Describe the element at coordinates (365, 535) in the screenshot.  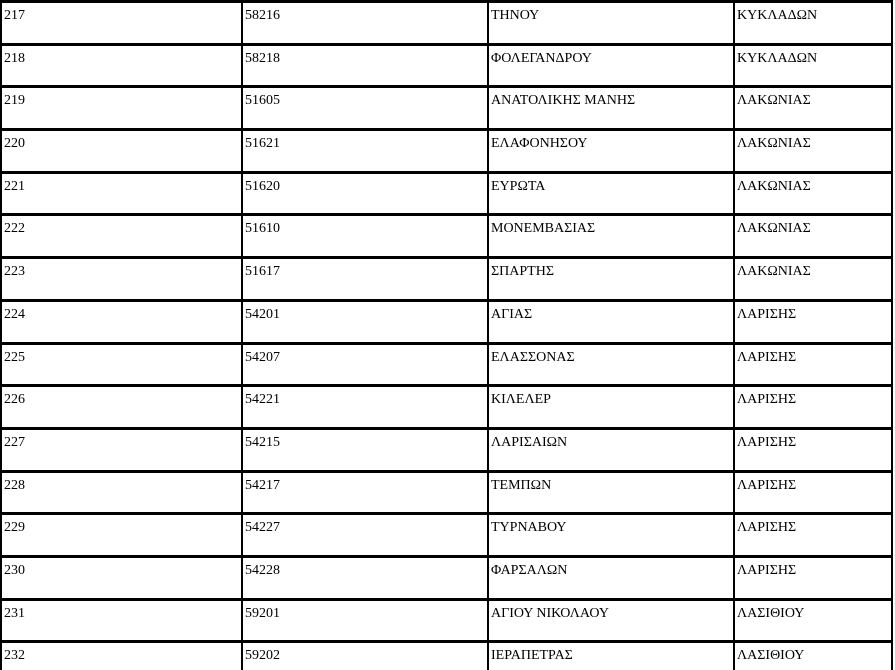
I see `code-cell: 54227` at that location.